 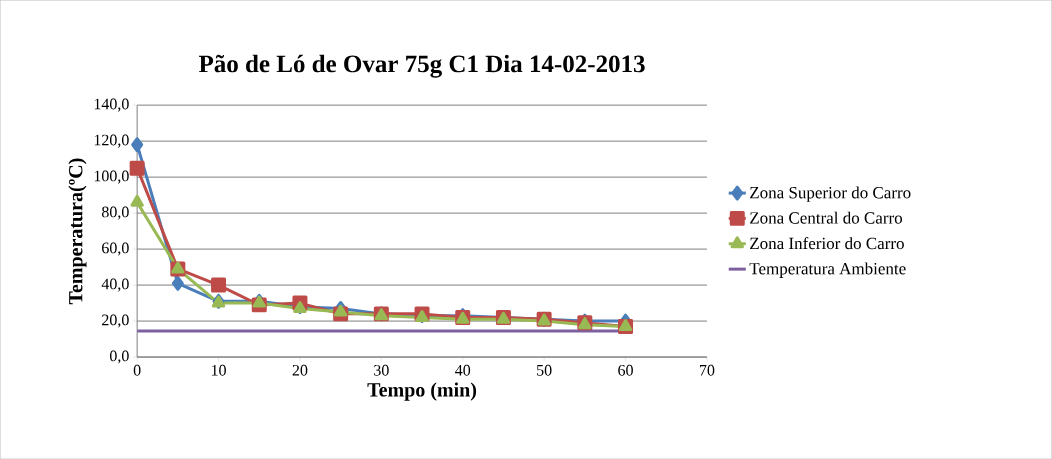 What do you see at coordinates (827, 270) in the screenshot?
I see `legend-label: Temperatura Ambiente` at bounding box center [827, 270].